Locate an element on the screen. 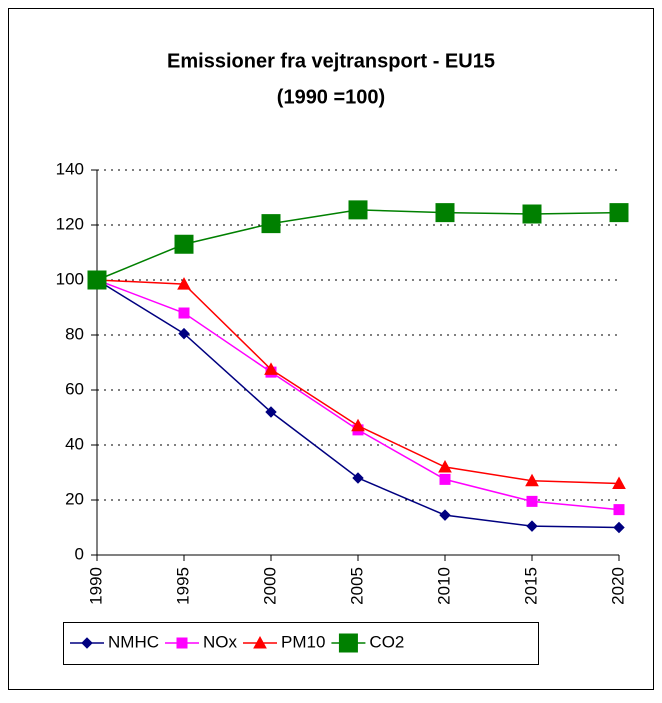 The width and height of the screenshot is (662, 703). legend-box is located at coordinates (301, 643).